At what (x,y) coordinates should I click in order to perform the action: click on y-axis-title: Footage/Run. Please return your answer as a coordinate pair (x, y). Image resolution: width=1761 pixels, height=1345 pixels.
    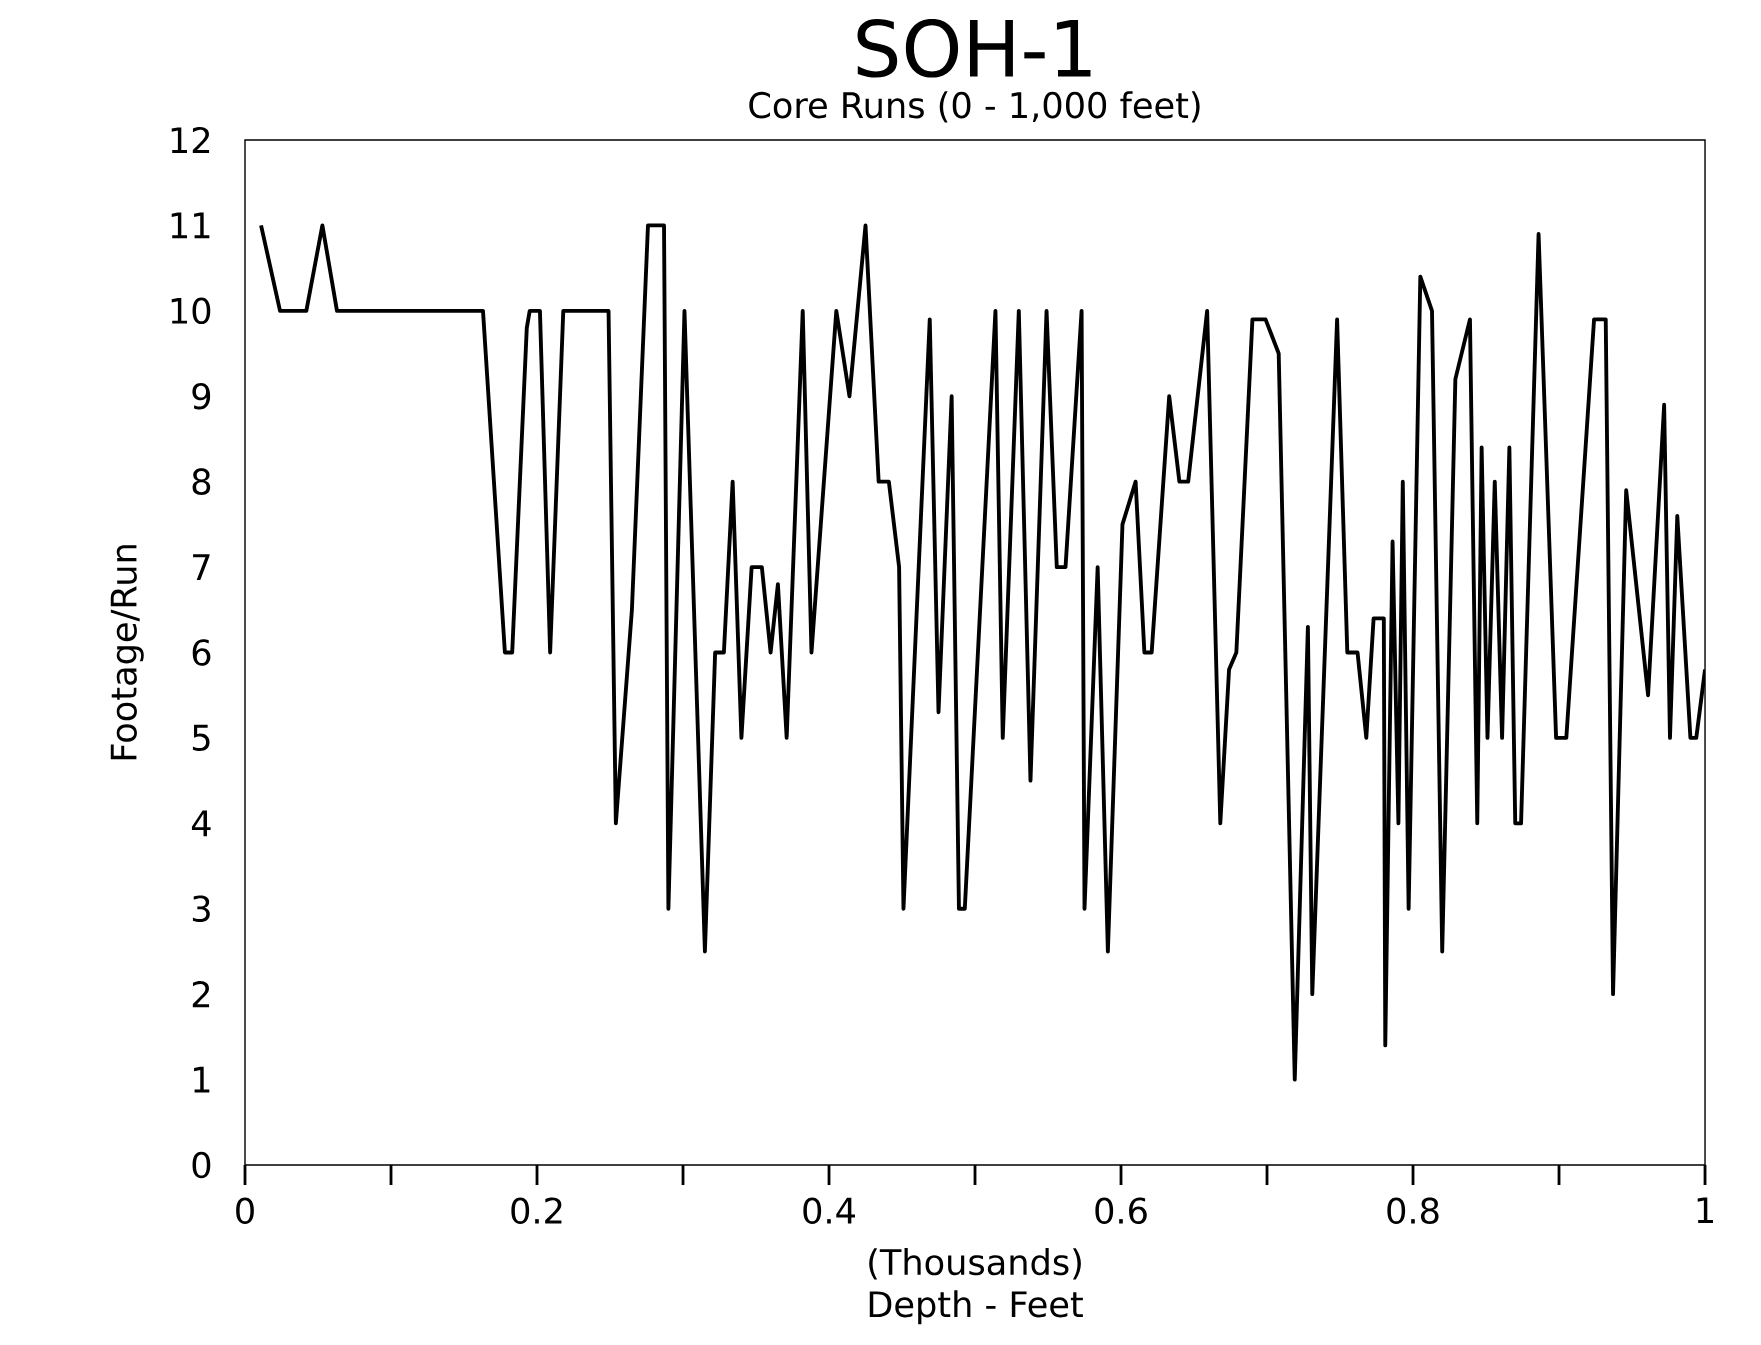
    Looking at the image, I should click on (127, 652).